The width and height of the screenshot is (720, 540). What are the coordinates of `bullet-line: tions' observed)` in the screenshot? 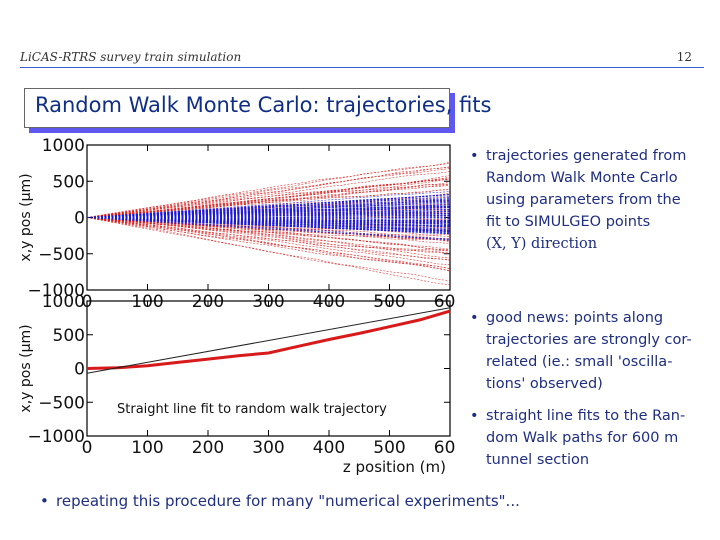 It's located at (544, 384).